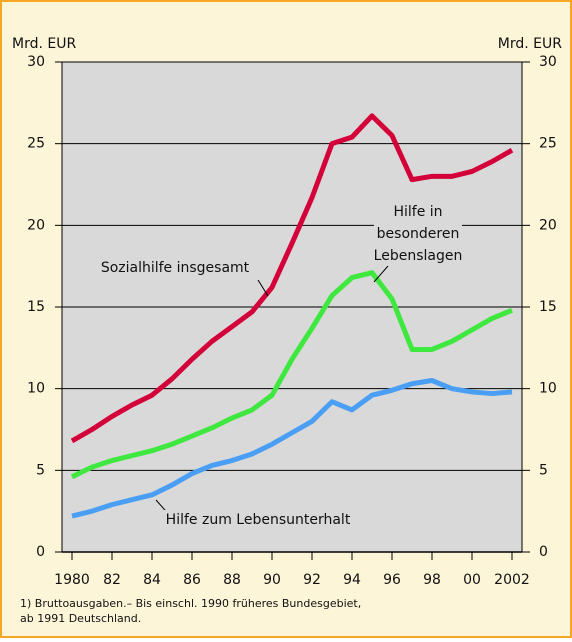  Describe the element at coordinates (72, 580) in the screenshot. I see `x-tick-label: 1980` at that location.